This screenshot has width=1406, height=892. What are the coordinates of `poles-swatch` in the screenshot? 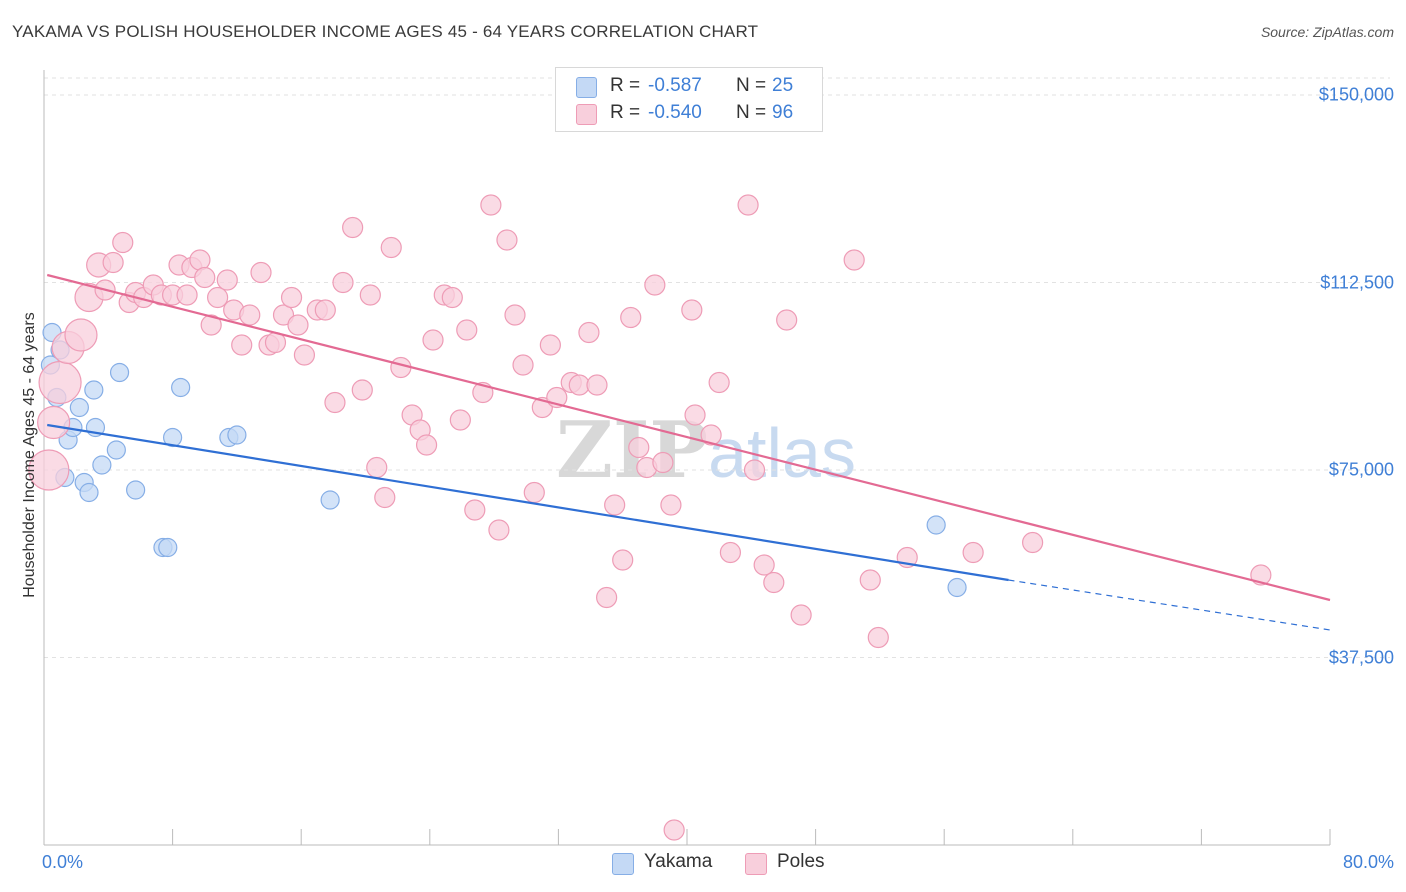 It's located at (586, 114).